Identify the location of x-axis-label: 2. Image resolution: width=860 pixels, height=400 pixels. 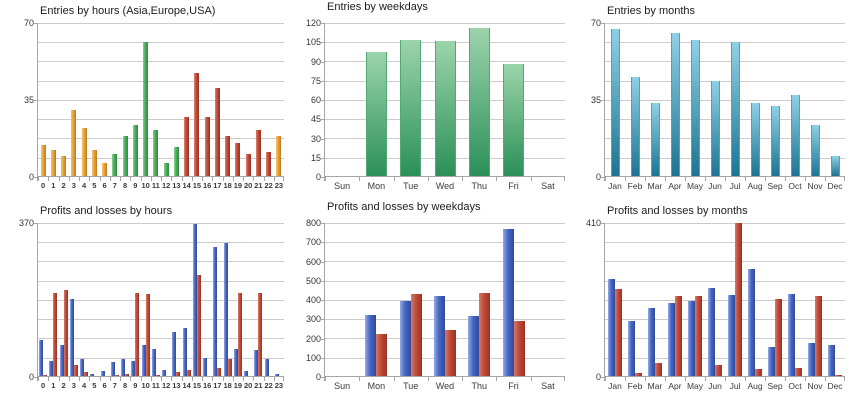
(63, 385).